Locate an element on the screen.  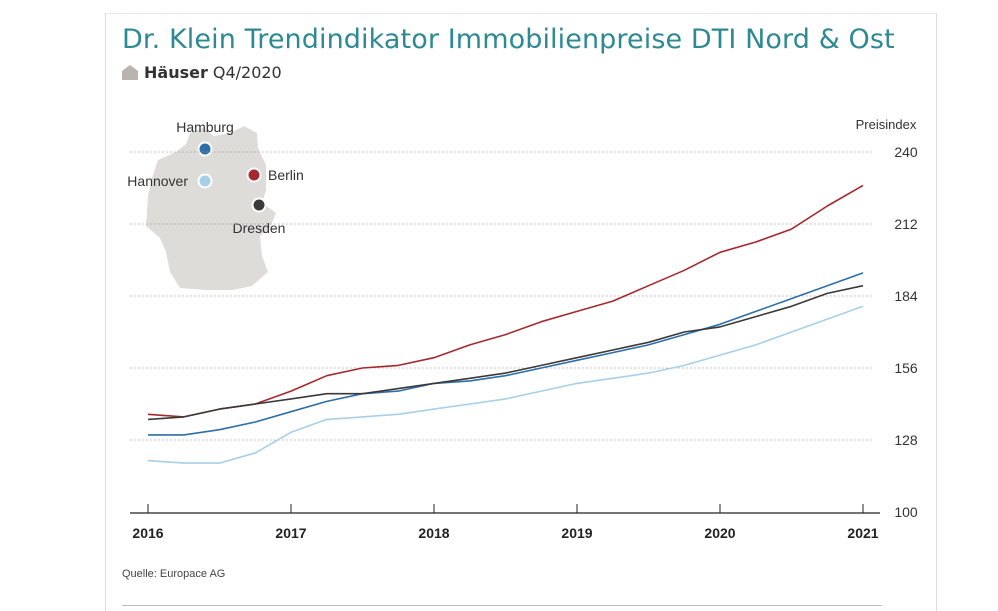
bottom-divider is located at coordinates (502, 605).